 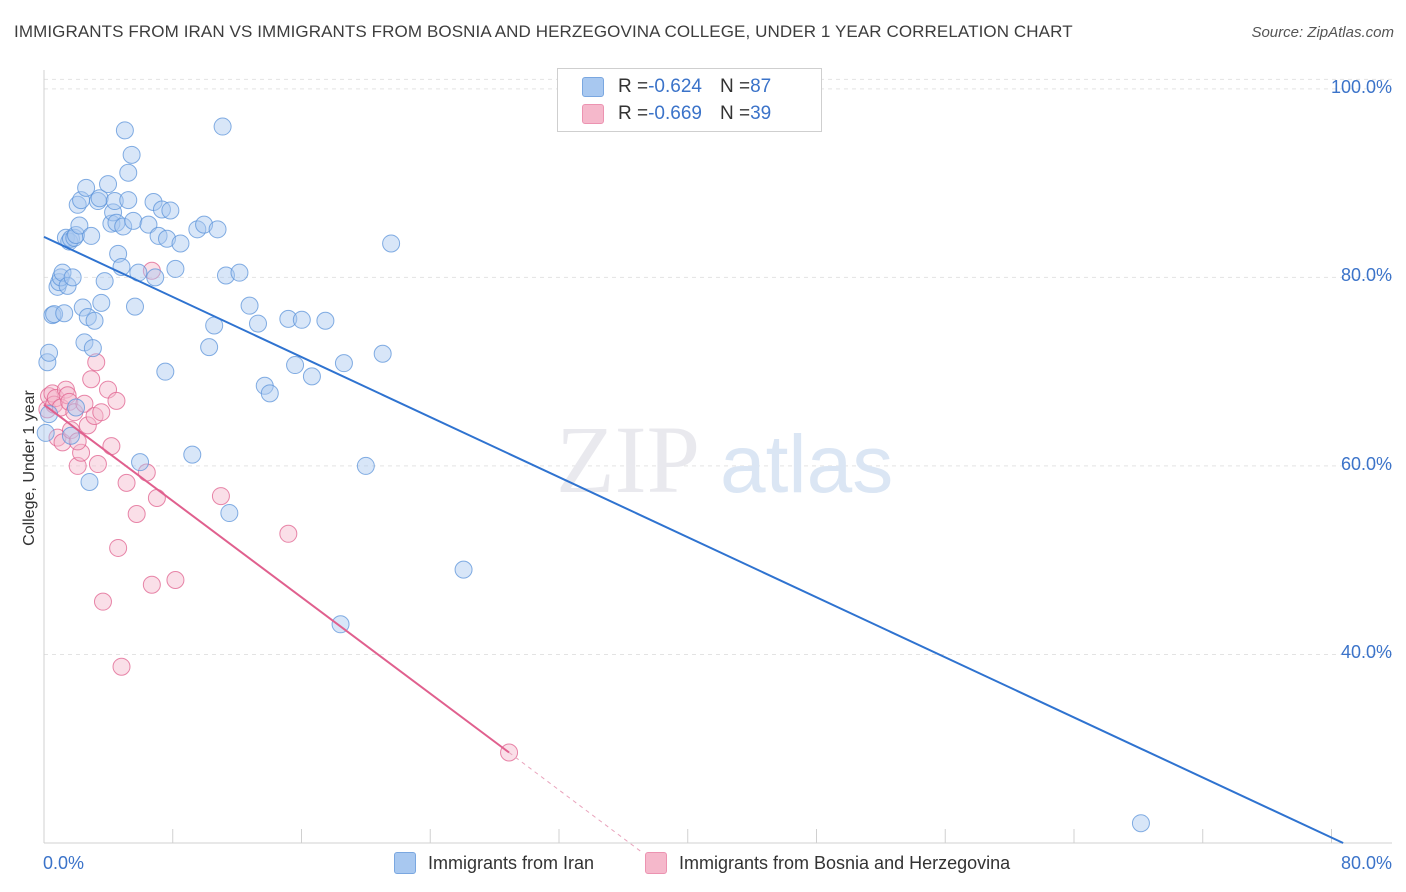 I want to click on legend-row-iran: R = -0.624 N = 87, so click(x=676, y=87).